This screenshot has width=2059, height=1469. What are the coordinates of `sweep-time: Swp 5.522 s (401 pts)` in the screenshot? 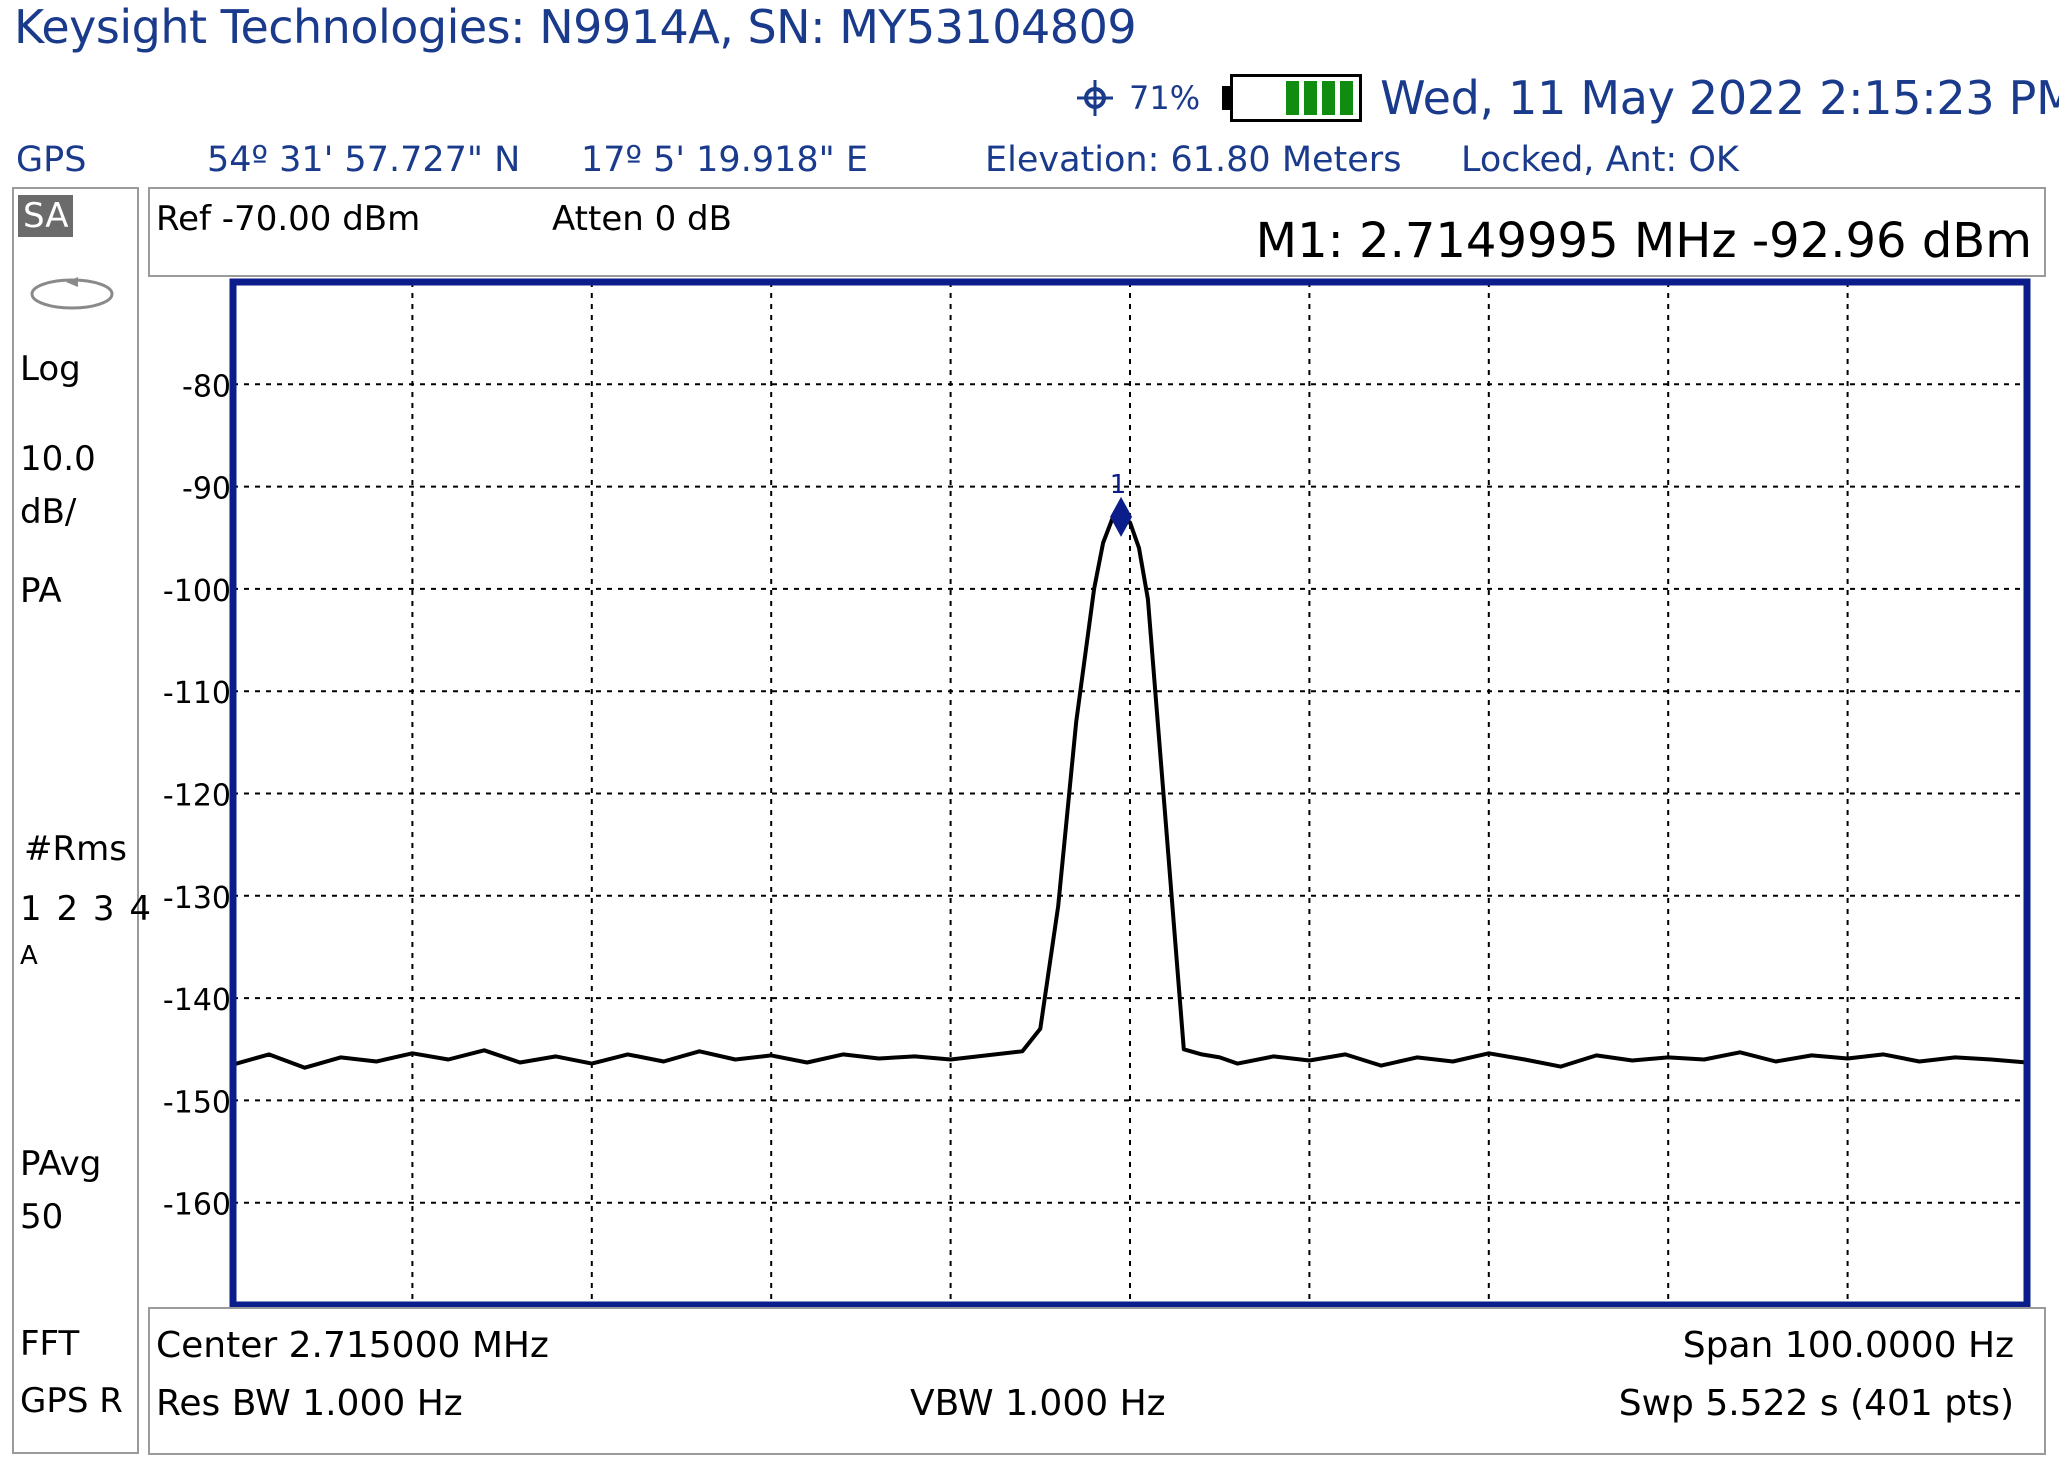 It's located at (1816, 1403).